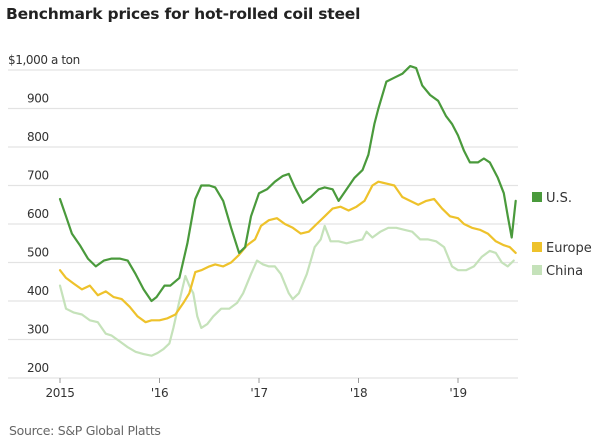 This screenshot has height=448, width=605. Describe the element at coordinates (537, 270) in the screenshot. I see `legend-swatch-china` at that location.